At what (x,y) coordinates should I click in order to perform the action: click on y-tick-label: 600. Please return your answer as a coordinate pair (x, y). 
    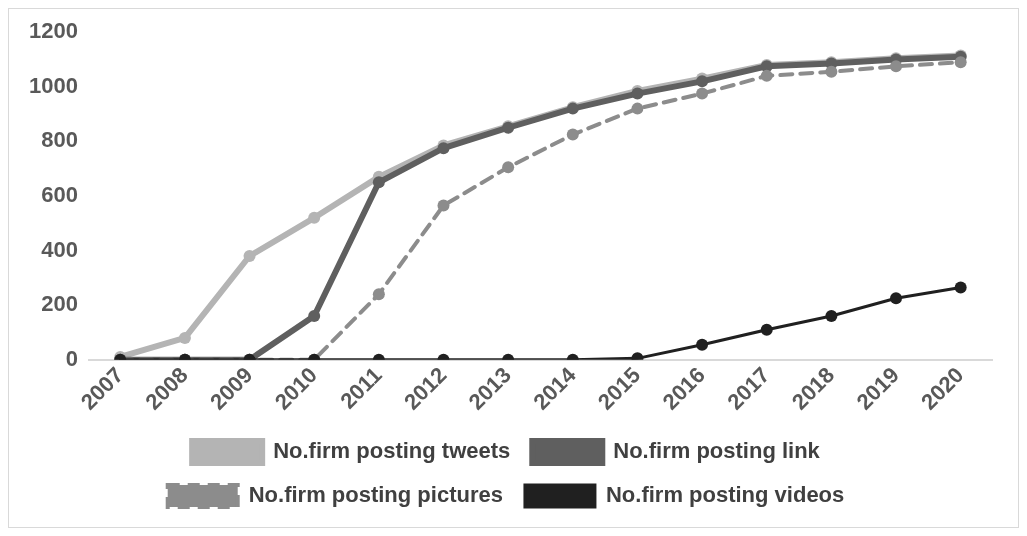
    Looking at the image, I should click on (59, 195).